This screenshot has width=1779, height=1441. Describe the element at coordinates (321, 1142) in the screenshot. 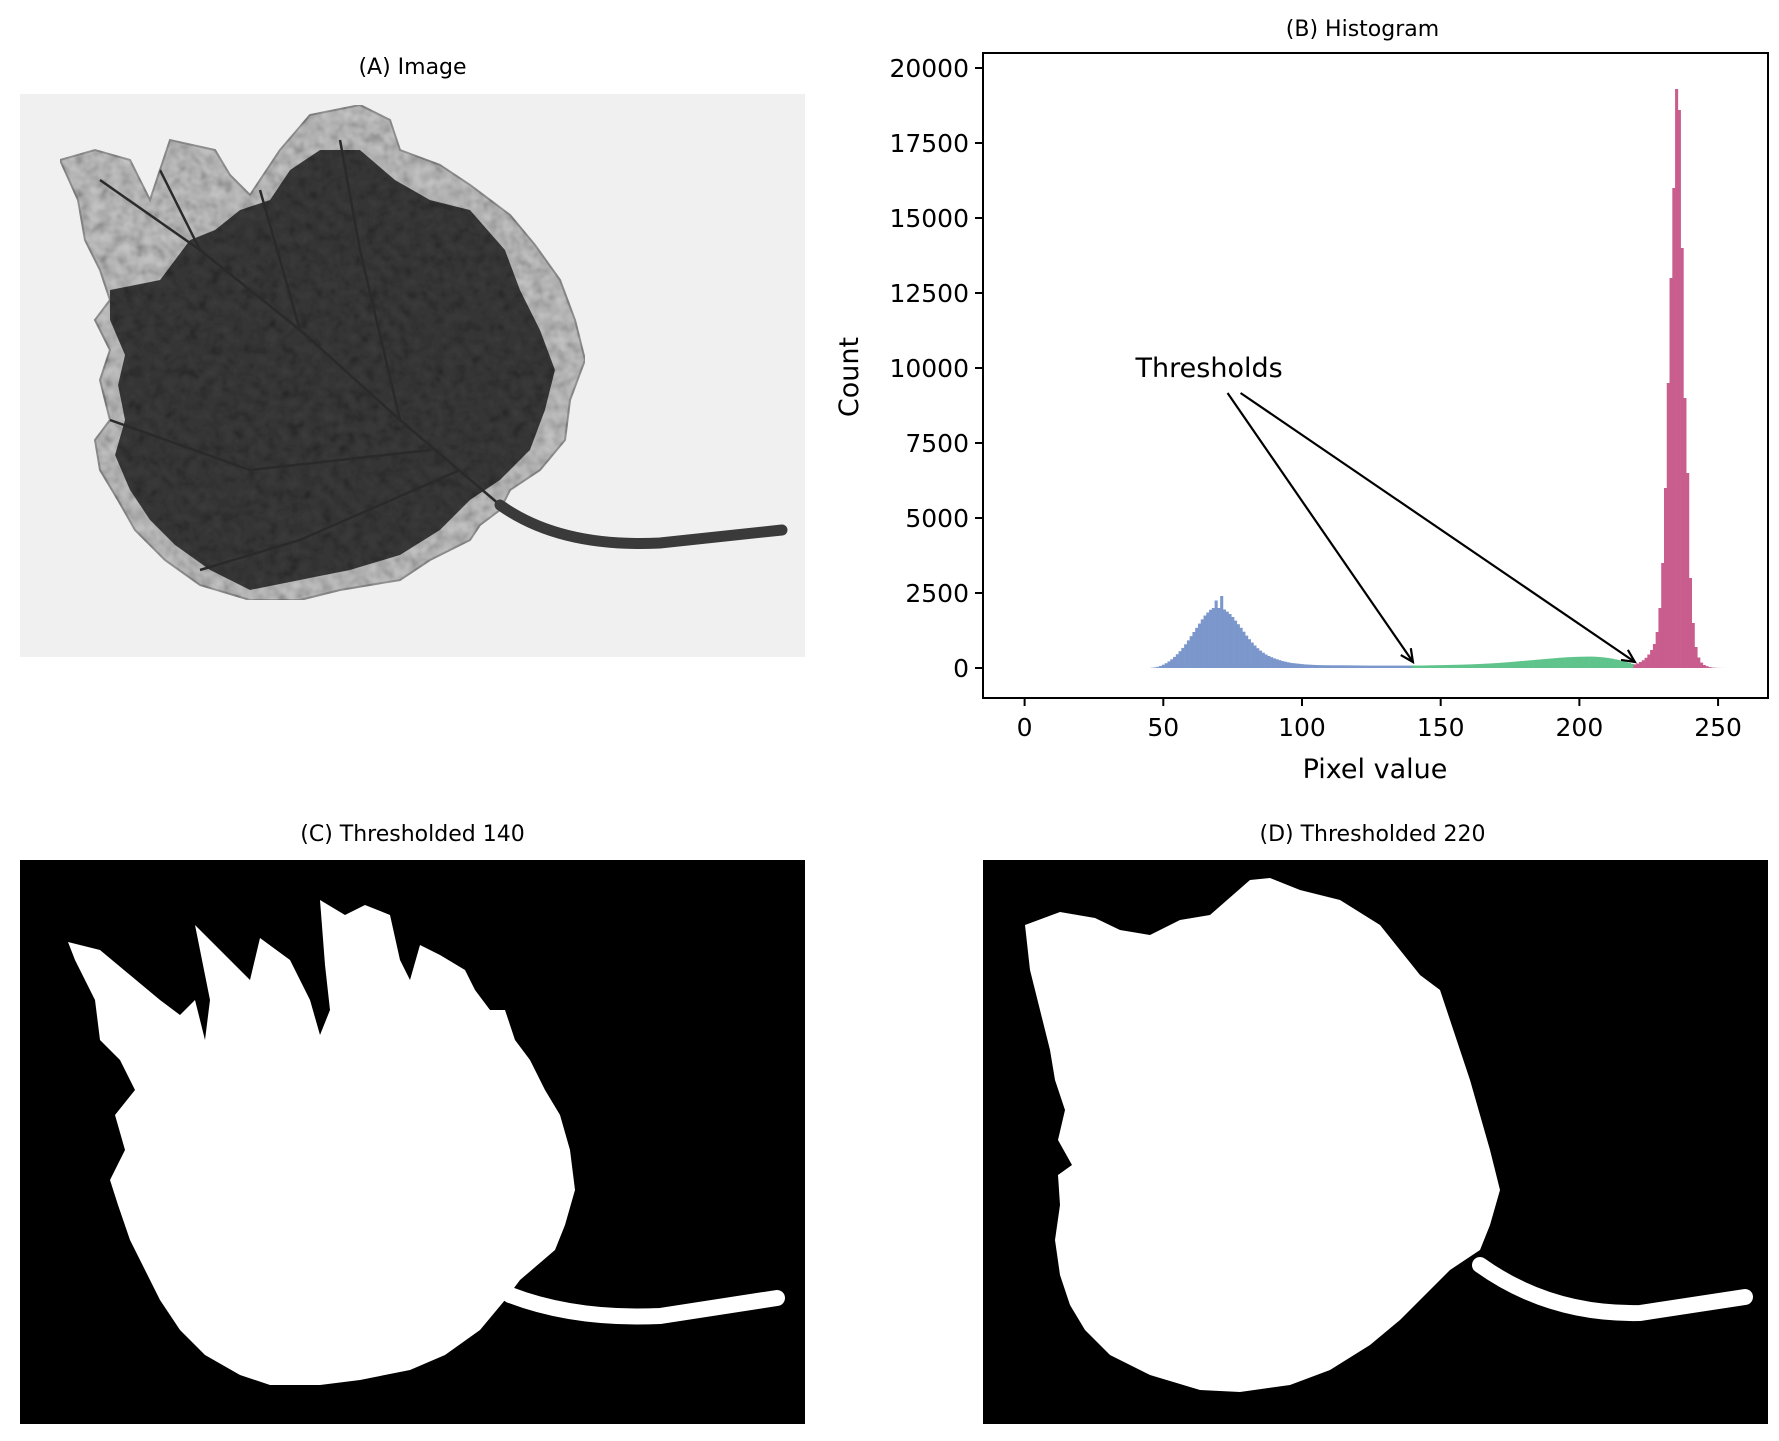

I see `mask-c-leaf` at that location.